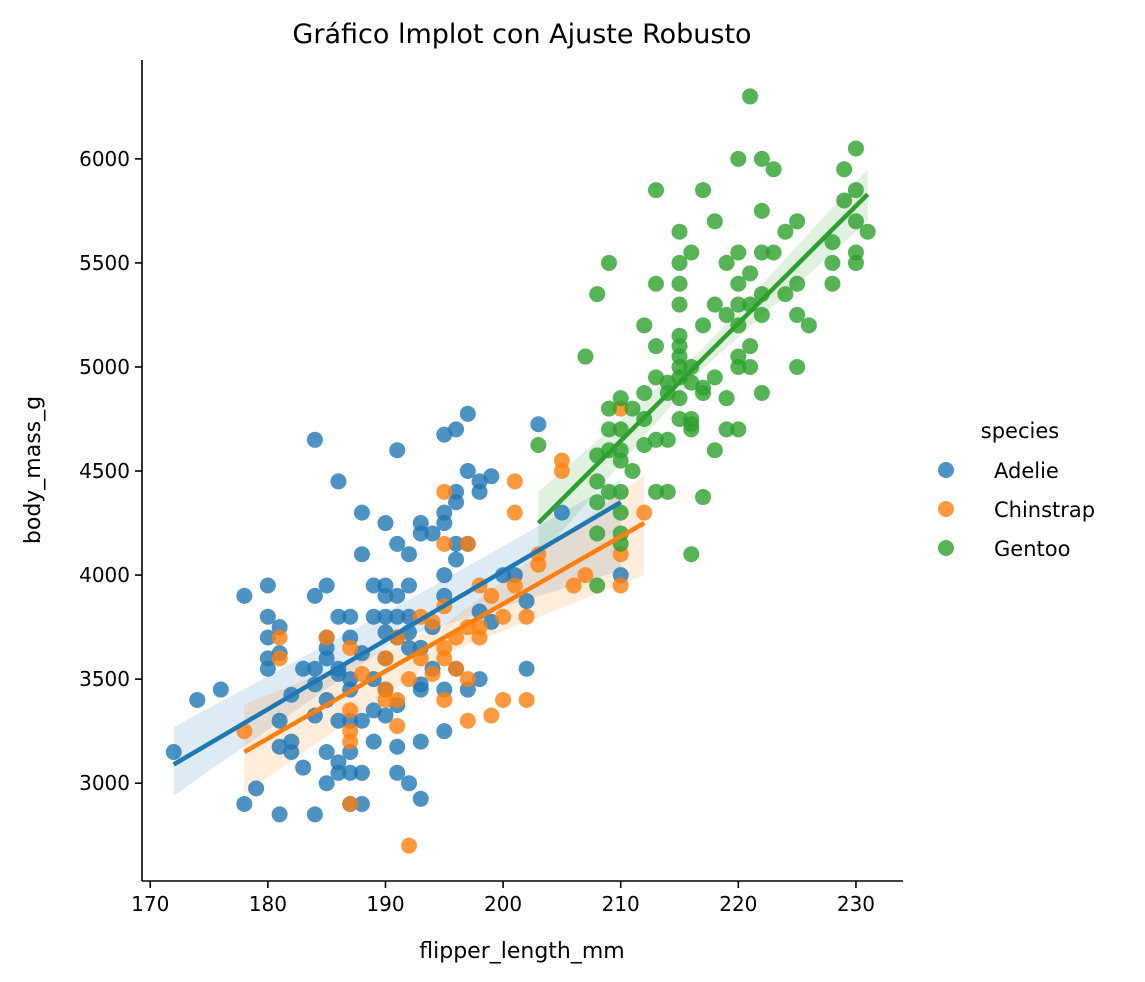 The height and width of the screenshot is (982, 1145). I want to click on legend-label-adelie: Adelie, so click(1026, 471).